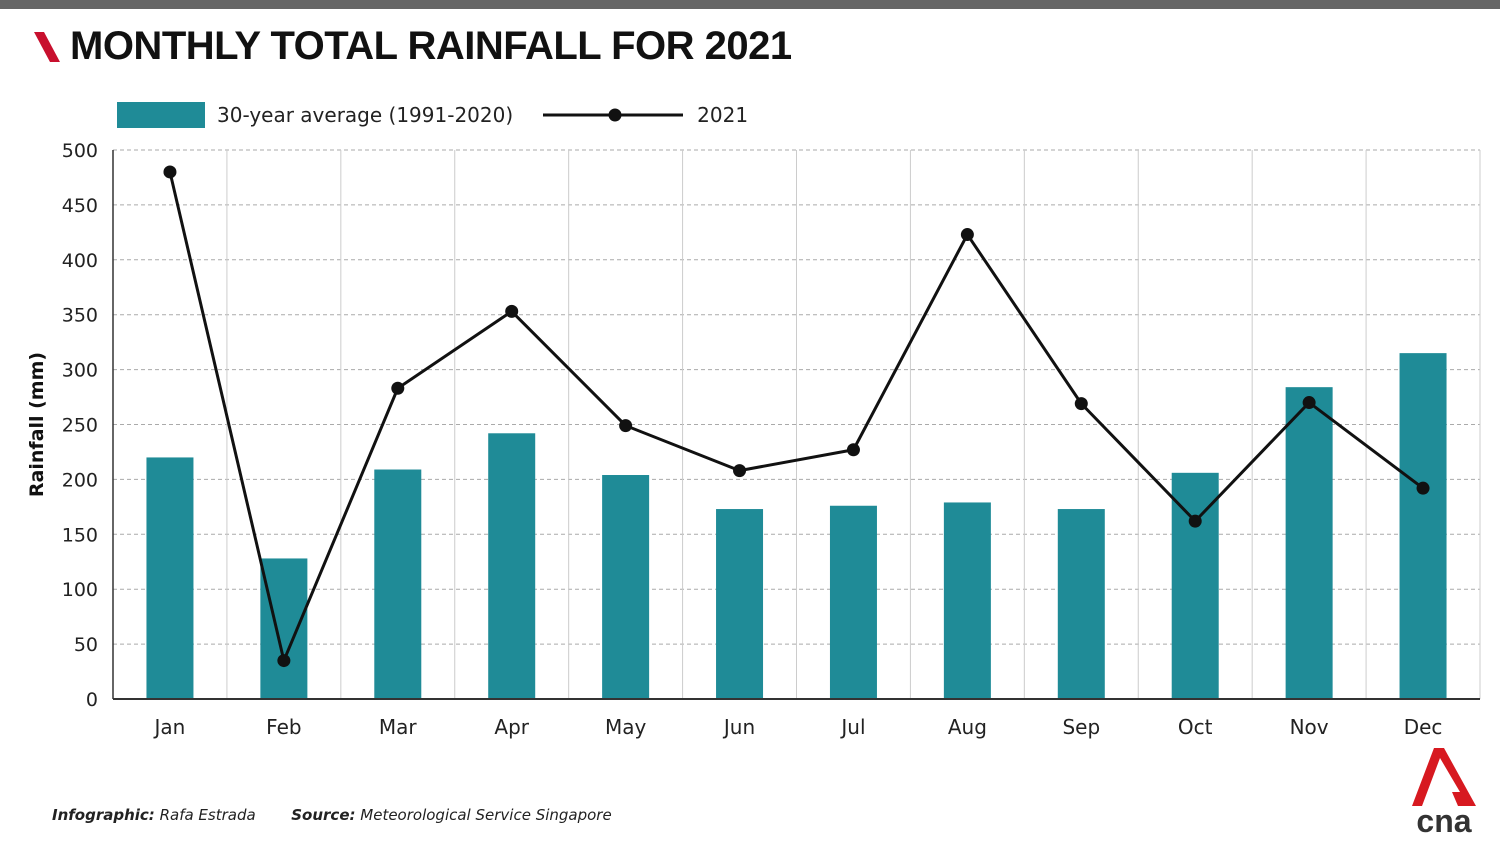 The image size is (1500, 844). I want to click on x-tick-label: Mar, so click(398, 727).